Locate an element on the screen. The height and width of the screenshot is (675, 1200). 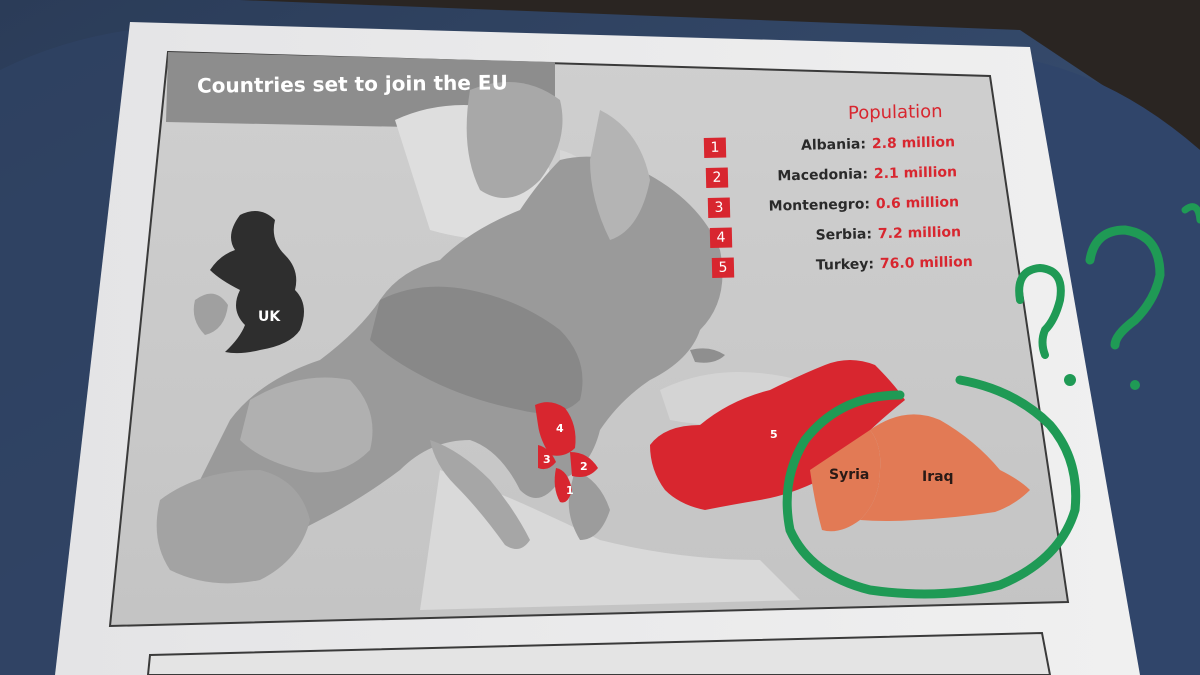
serbia-shape is located at coordinates (555, 429).